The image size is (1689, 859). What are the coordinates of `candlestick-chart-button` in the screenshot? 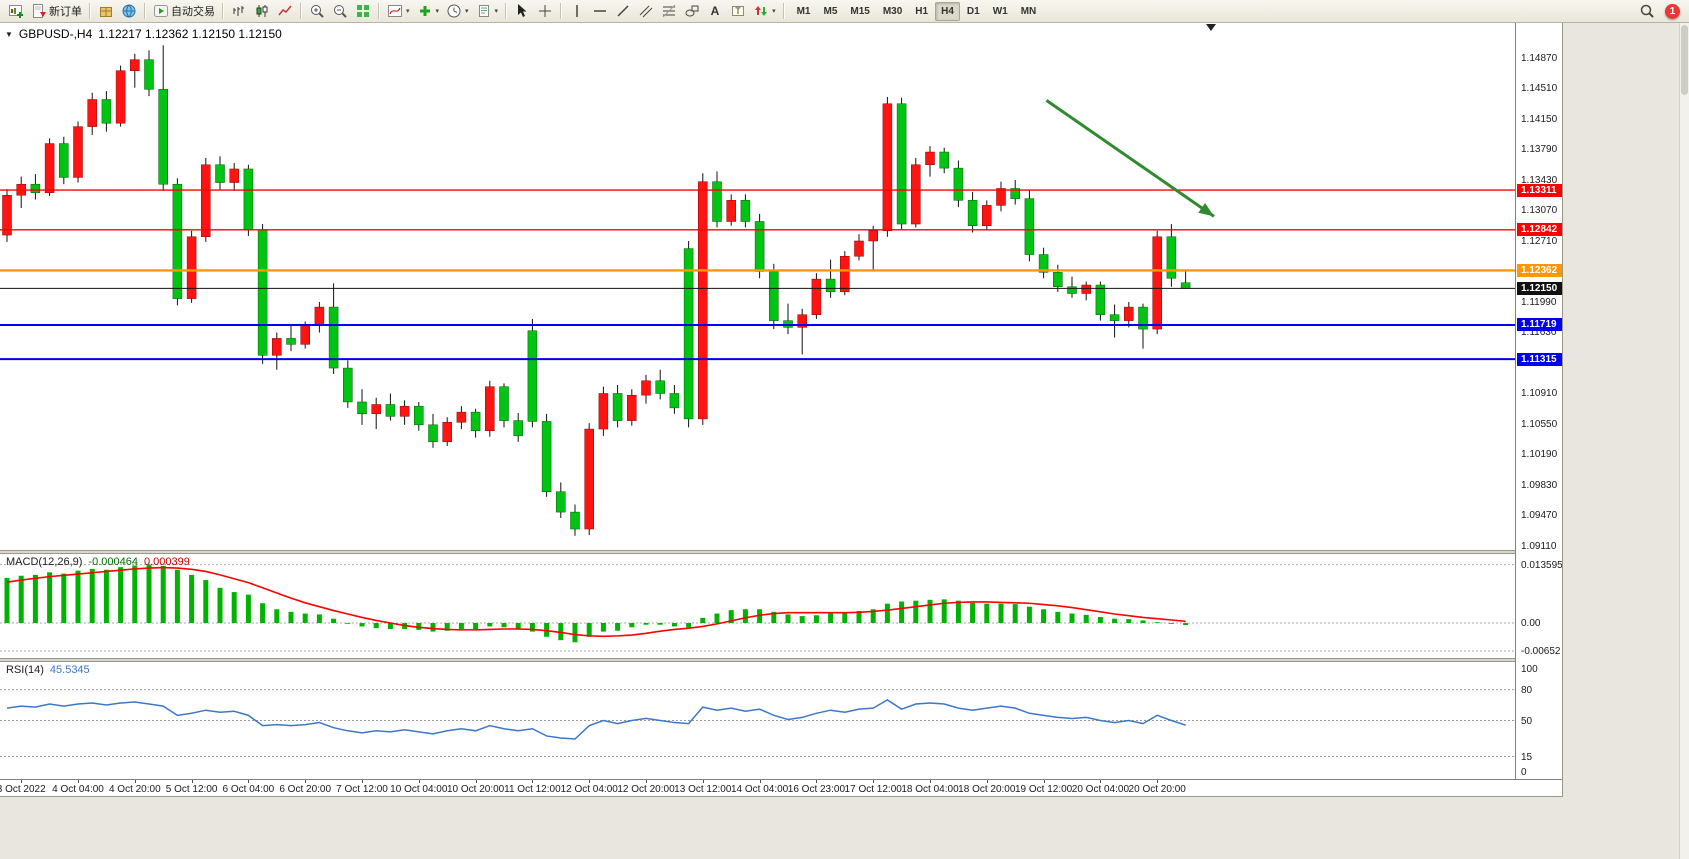 It's located at (262, 11).